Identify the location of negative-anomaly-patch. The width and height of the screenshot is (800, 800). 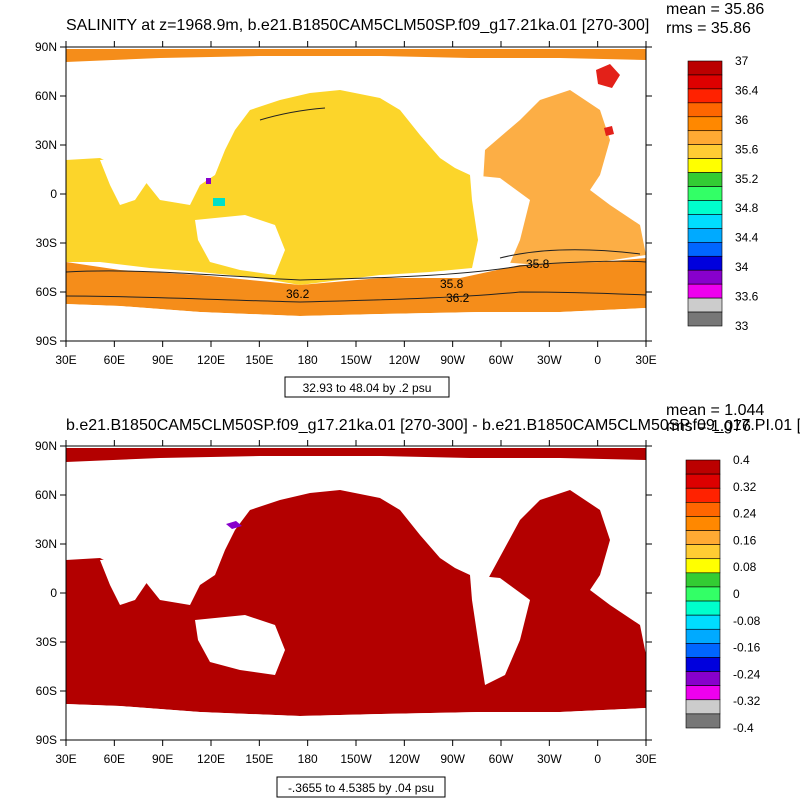
(234, 525).